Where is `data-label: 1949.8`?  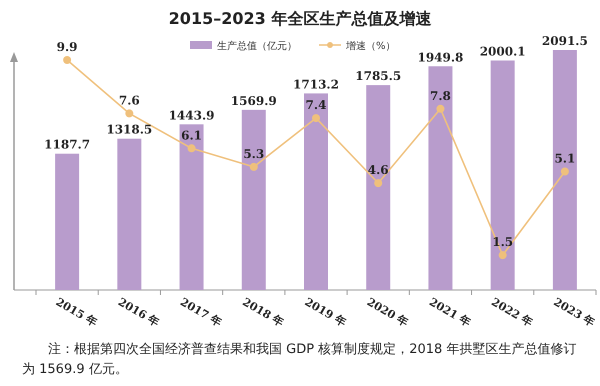
data-label: 1949.8 is located at coordinates (440, 57).